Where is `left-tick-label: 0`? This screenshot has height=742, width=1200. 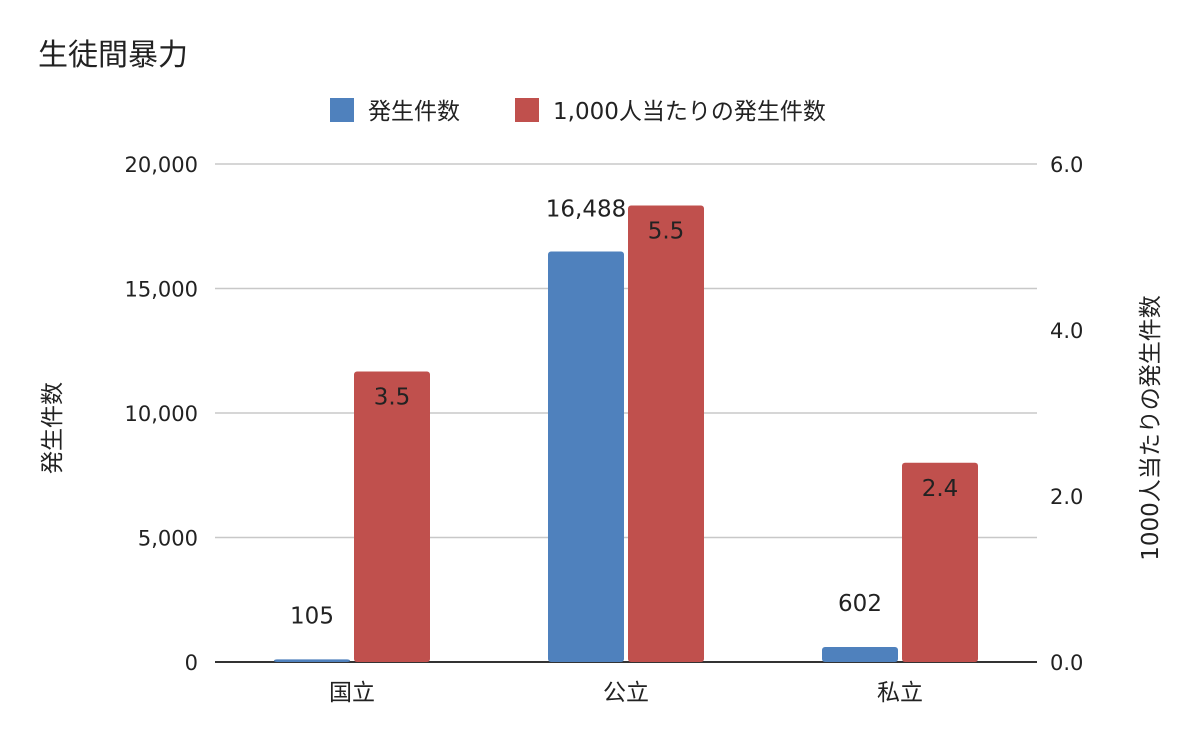 left-tick-label: 0 is located at coordinates (191, 663).